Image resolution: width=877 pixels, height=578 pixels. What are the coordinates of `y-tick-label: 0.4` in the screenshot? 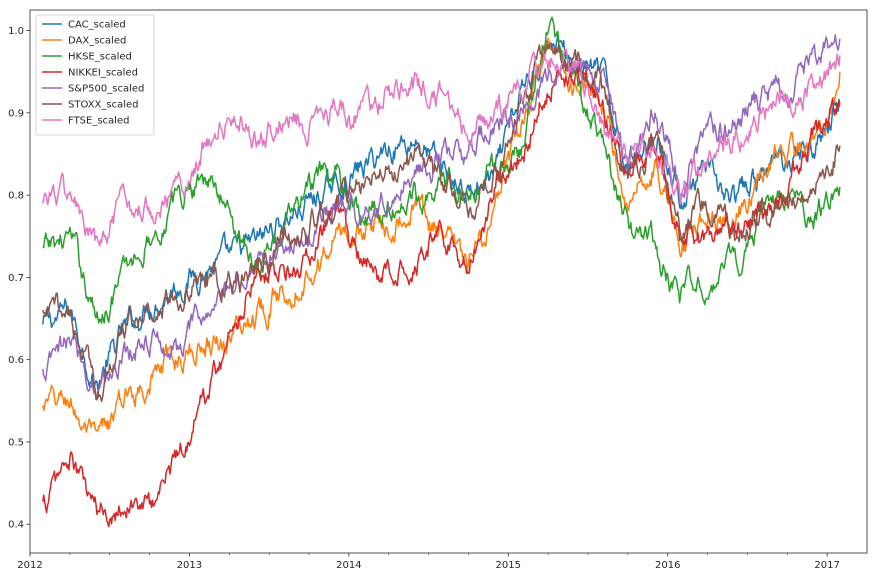 It's located at (16, 525).